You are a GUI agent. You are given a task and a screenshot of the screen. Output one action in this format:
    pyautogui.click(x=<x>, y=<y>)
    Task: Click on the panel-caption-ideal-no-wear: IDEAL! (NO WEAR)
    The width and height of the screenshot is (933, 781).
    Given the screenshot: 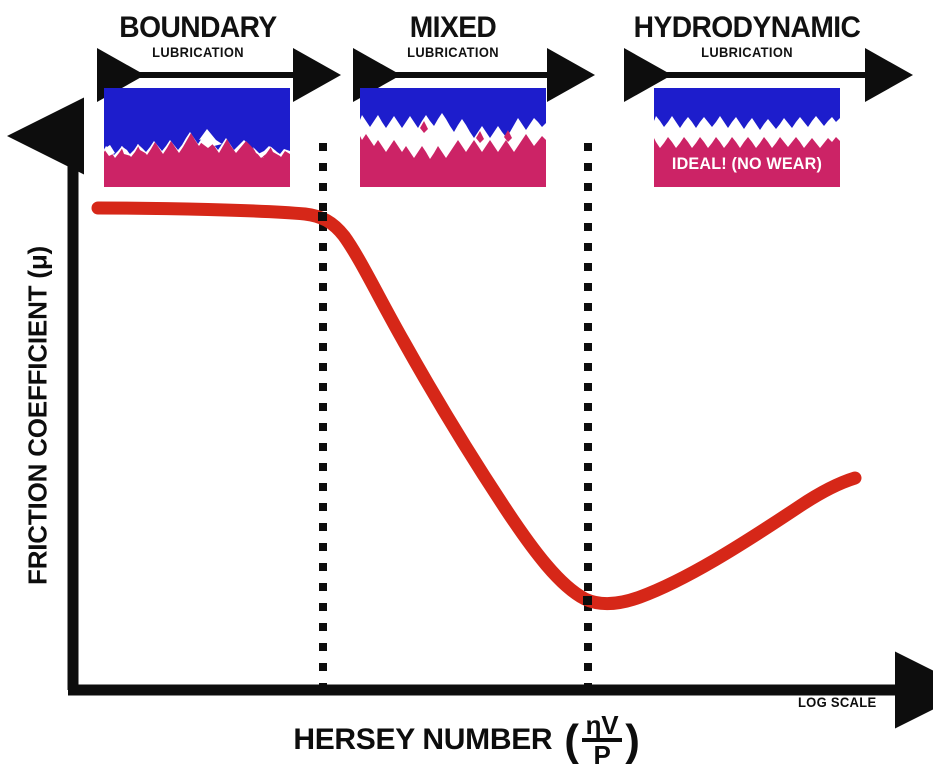 What is the action you would take?
    pyautogui.click(x=747, y=163)
    